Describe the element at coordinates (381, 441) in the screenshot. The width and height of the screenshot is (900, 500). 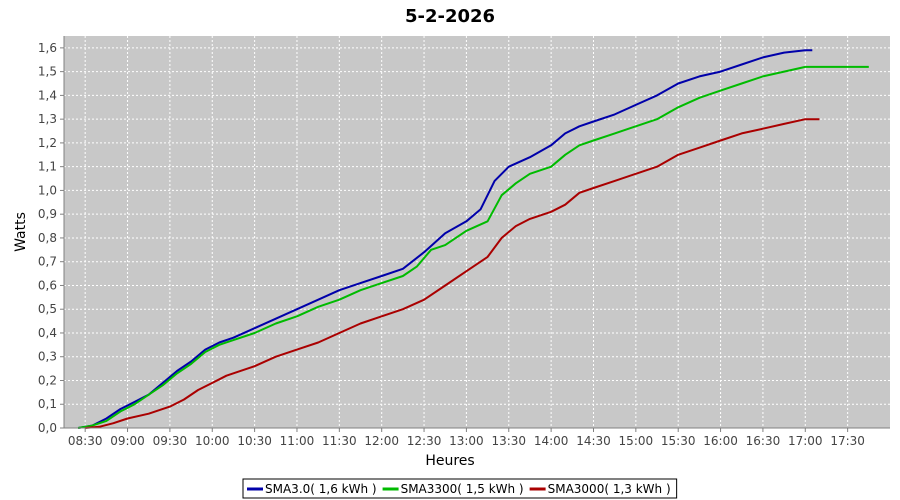
I see `x-tick-label: 12:00` at that location.